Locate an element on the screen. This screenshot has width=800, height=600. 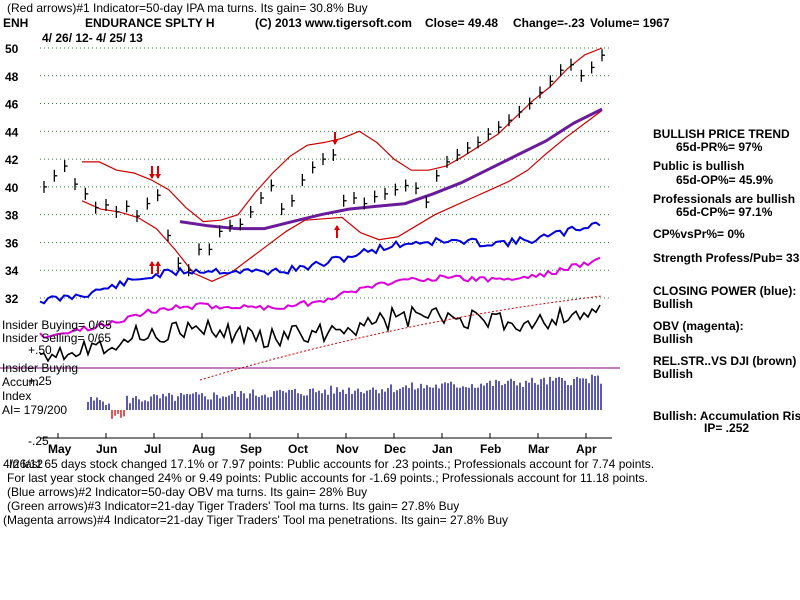
stock-name: ENDURANCE SPLTY H is located at coordinates (150, 23).